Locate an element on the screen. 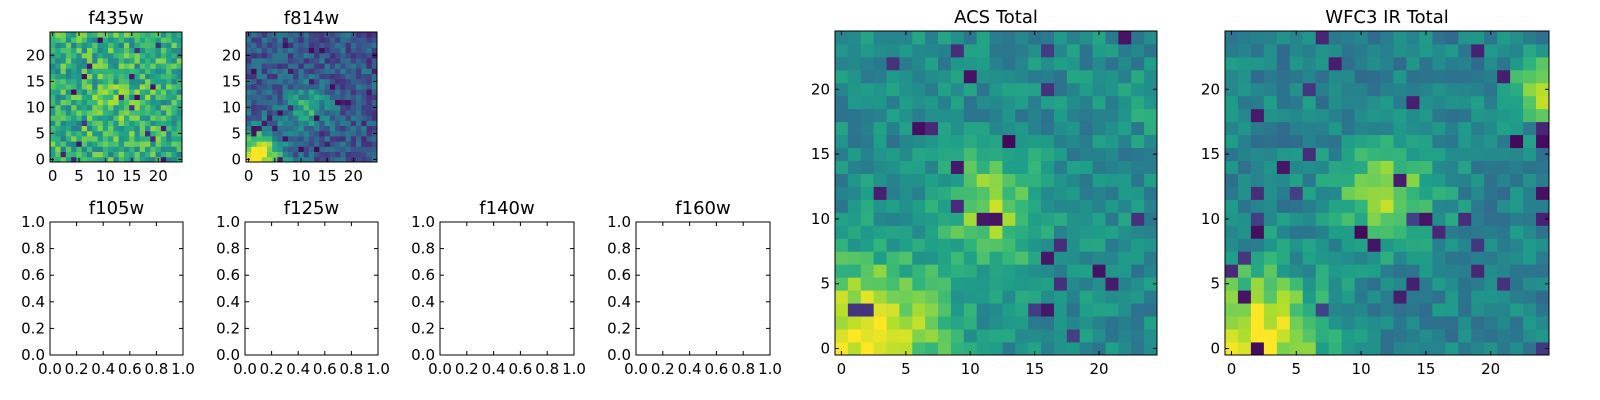 The height and width of the screenshot is (400, 1600). x-tick-label: 1.0 is located at coordinates (378, 369).